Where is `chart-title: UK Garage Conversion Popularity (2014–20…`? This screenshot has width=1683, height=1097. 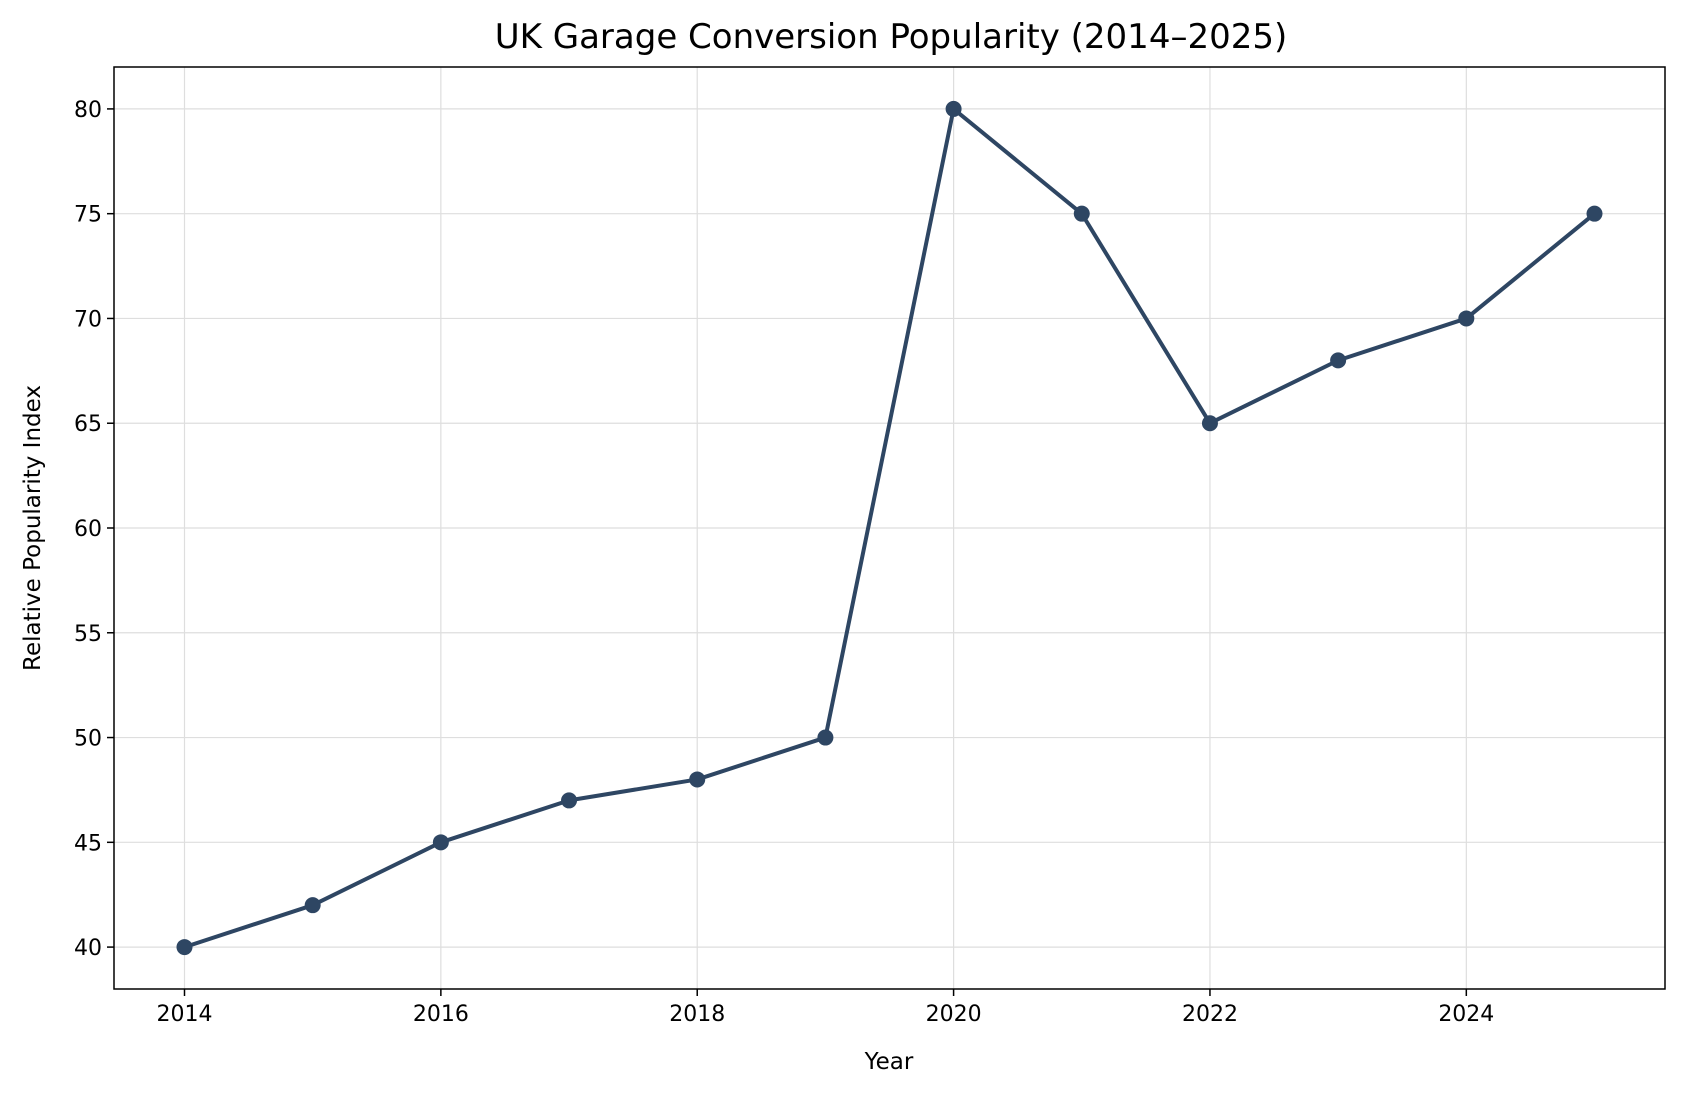 chart-title: UK Garage Conversion Popularity (2014–20… is located at coordinates (891, 37).